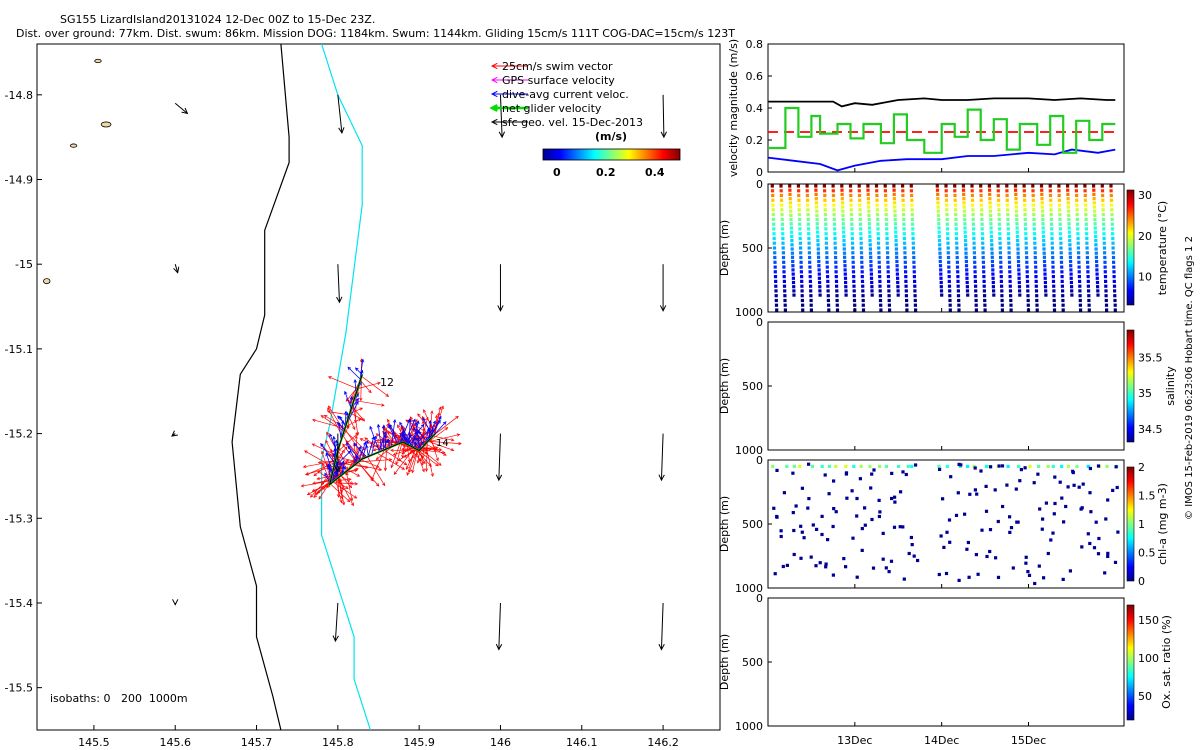 The height and width of the screenshot is (750, 1200). Describe the element at coordinates (47, 281) in the screenshot. I see `island-shape` at that location.